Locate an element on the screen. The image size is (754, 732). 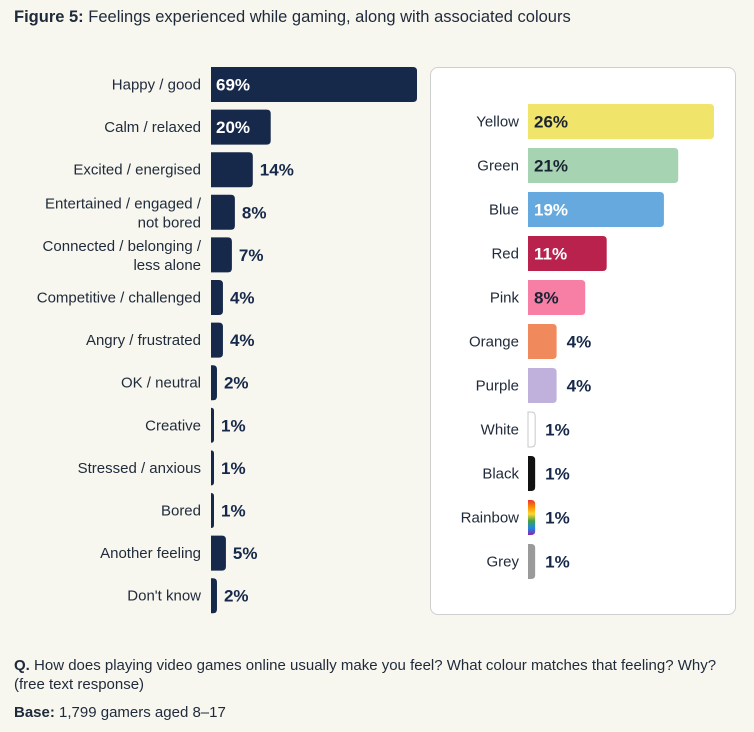
colour-category-label: Rainbow is located at coordinates (490, 518).